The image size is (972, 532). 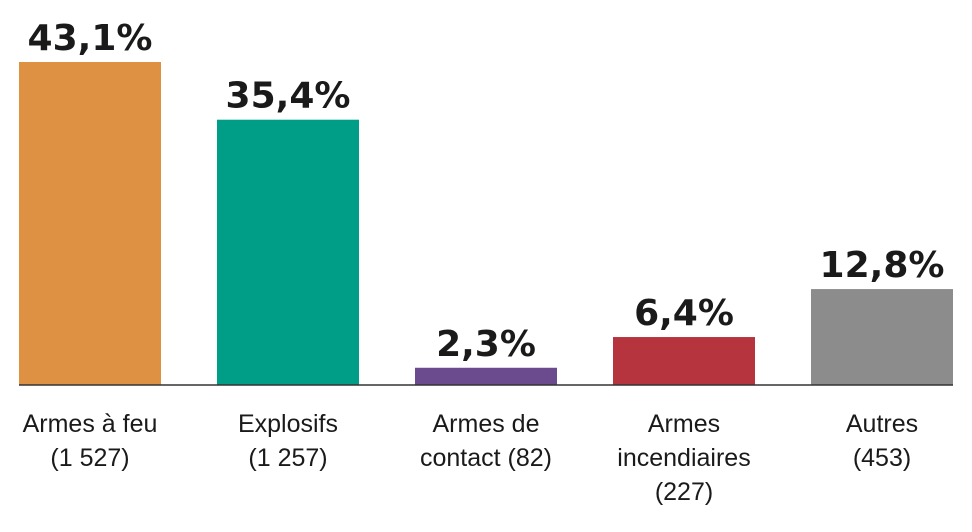 What do you see at coordinates (90, 38) in the screenshot?
I see `value-label-0: 43,1%` at bounding box center [90, 38].